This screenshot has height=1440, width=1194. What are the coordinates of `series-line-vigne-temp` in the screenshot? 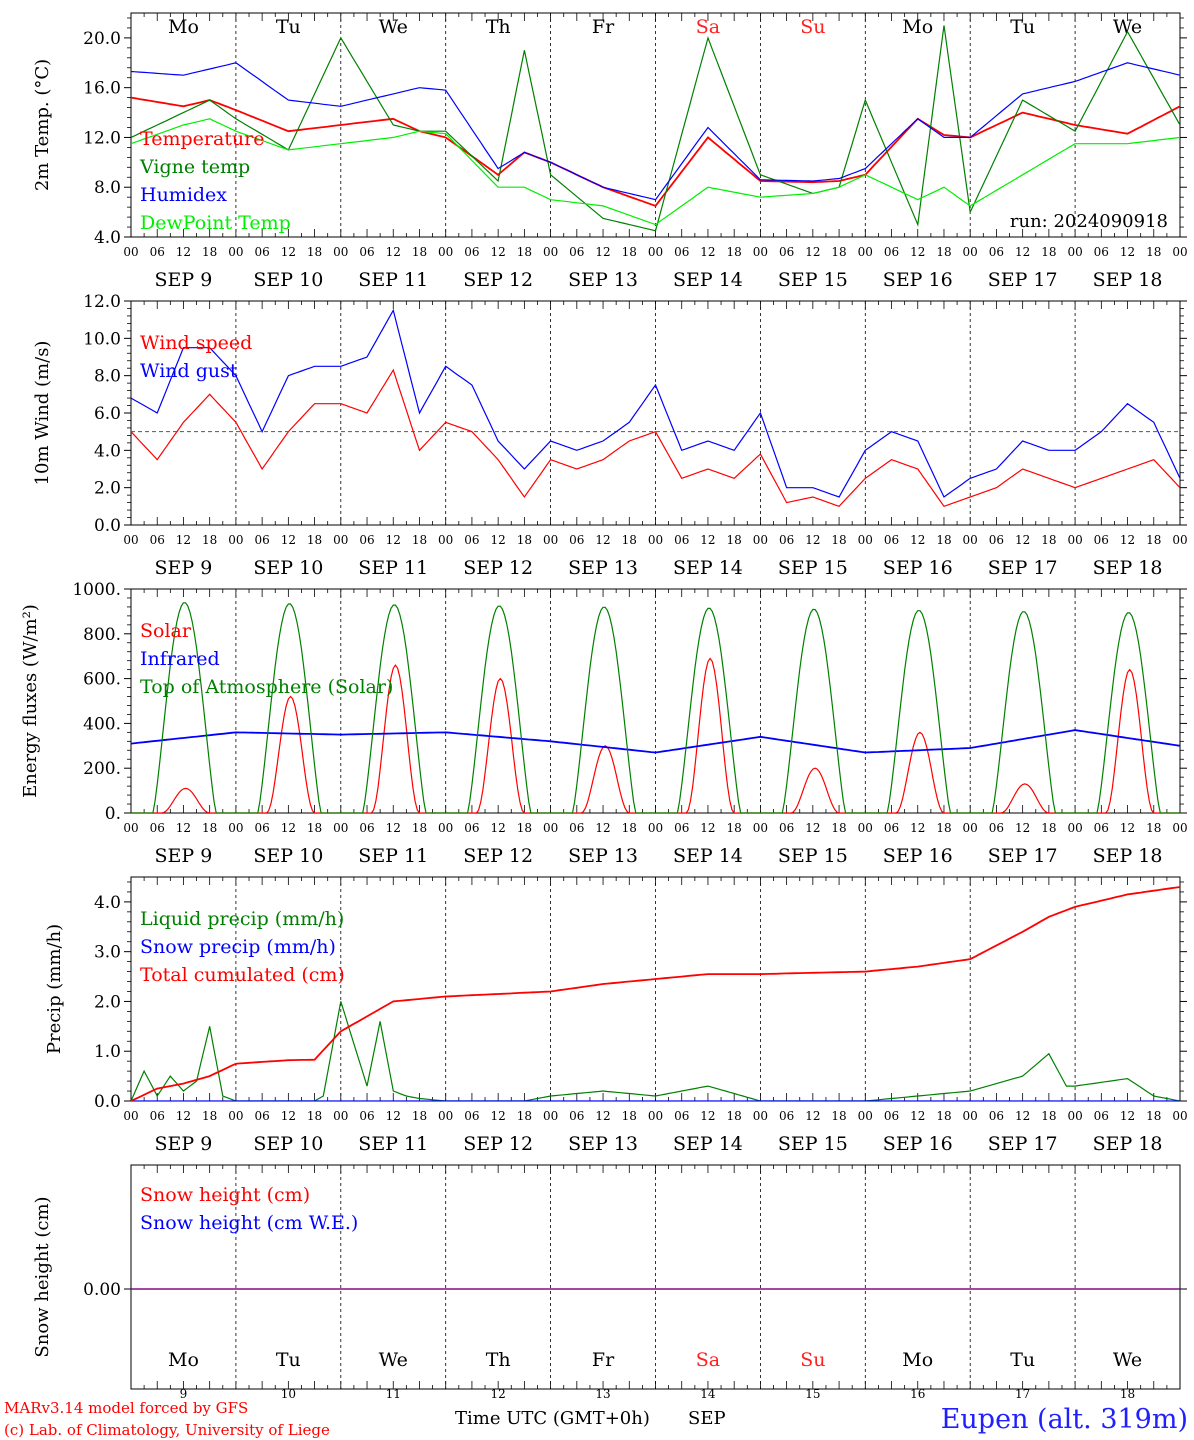 It's located at (655, 128).